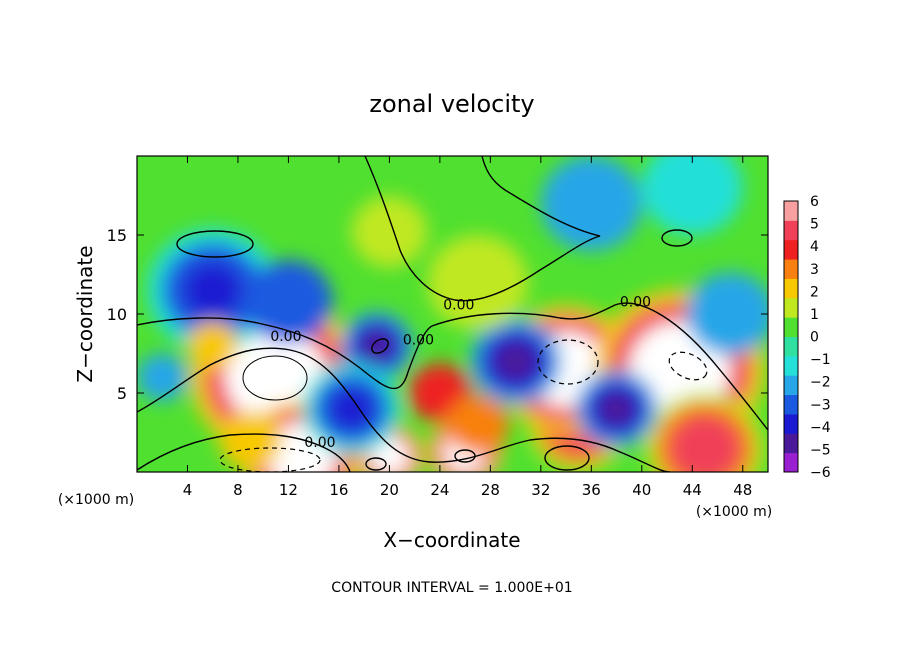 The image size is (904, 654). Describe the element at coordinates (807, 337) in the screenshot. I see `colorbar: 6 5 4 3 2 1 0 −1 −2 −3 −4 −5 −6` at that location.